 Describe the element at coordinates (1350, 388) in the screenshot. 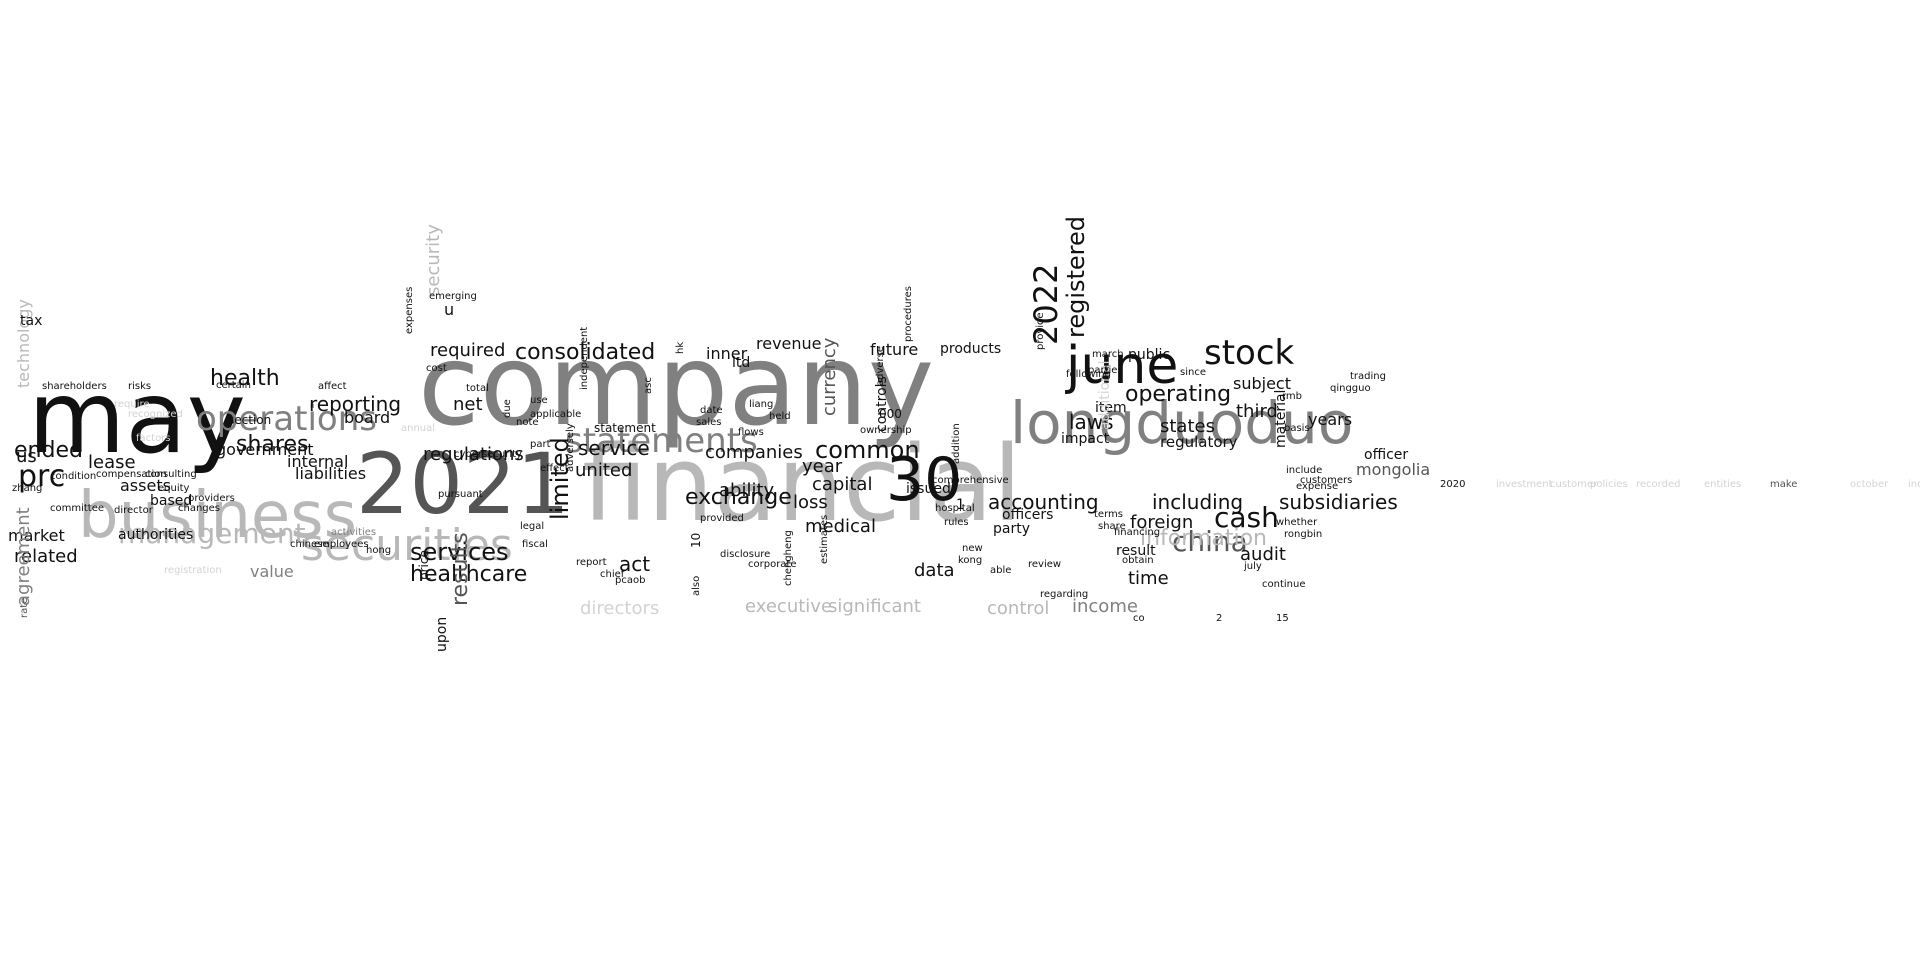

I see `cloud-word: qingguo` at that location.